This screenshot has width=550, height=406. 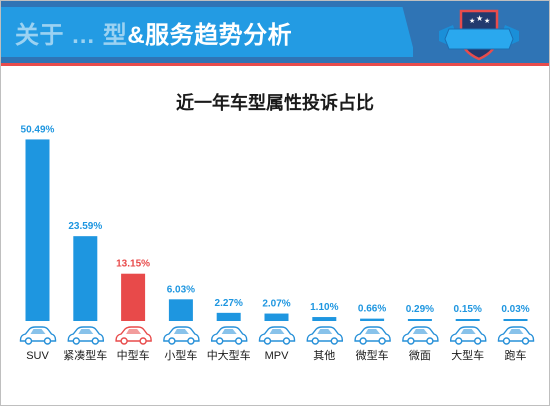 What do you see at coordinates (276, 317) in the screenshot?
I see `bar-MPV` at bounding box center [276, 317].